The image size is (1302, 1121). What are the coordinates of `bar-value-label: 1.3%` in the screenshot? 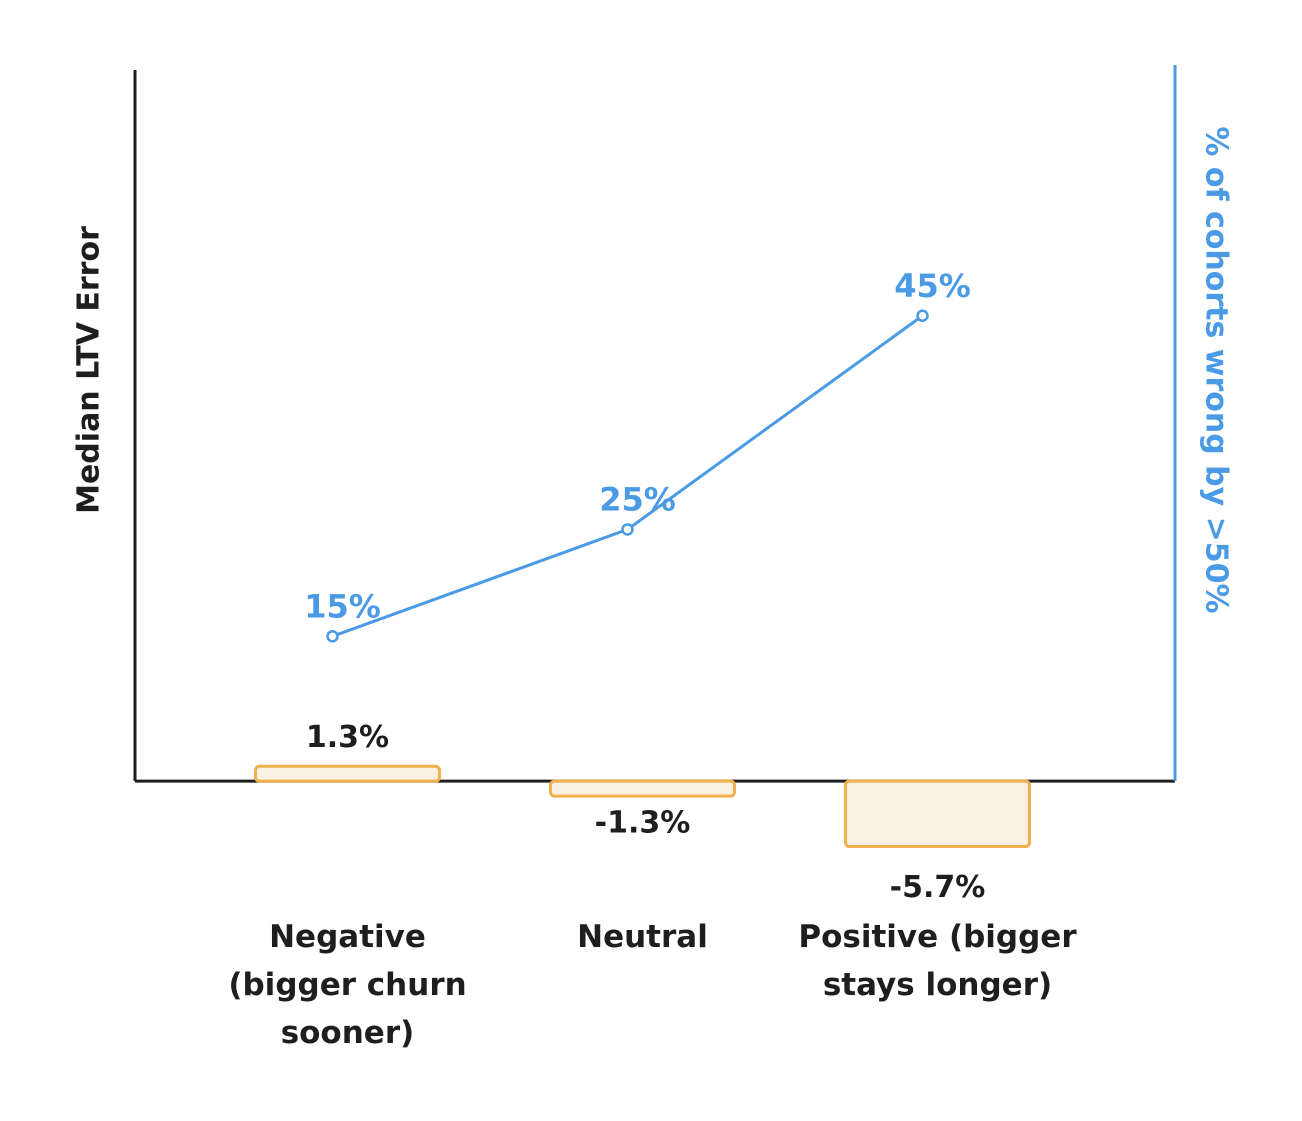 It's located at (347, 737).